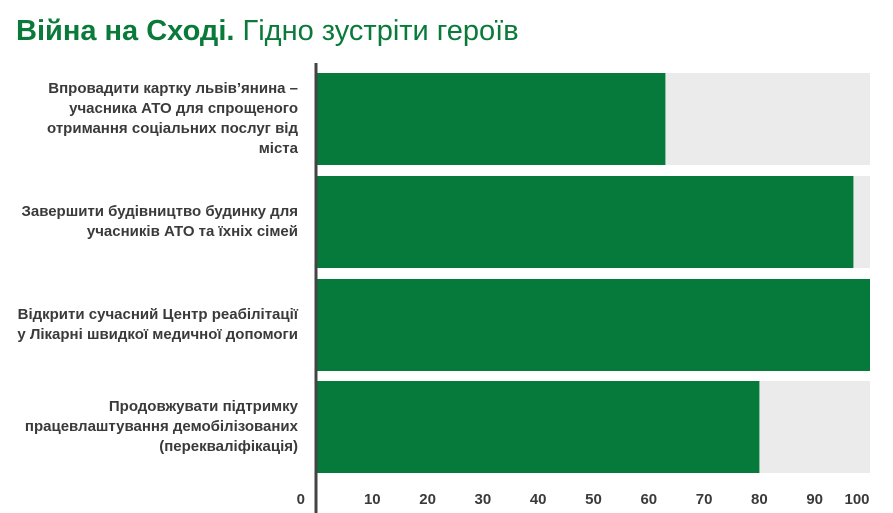 The width and height of the screenshot is (893, 513). I want to click on x-tick-label: 40, so click(538, 499).